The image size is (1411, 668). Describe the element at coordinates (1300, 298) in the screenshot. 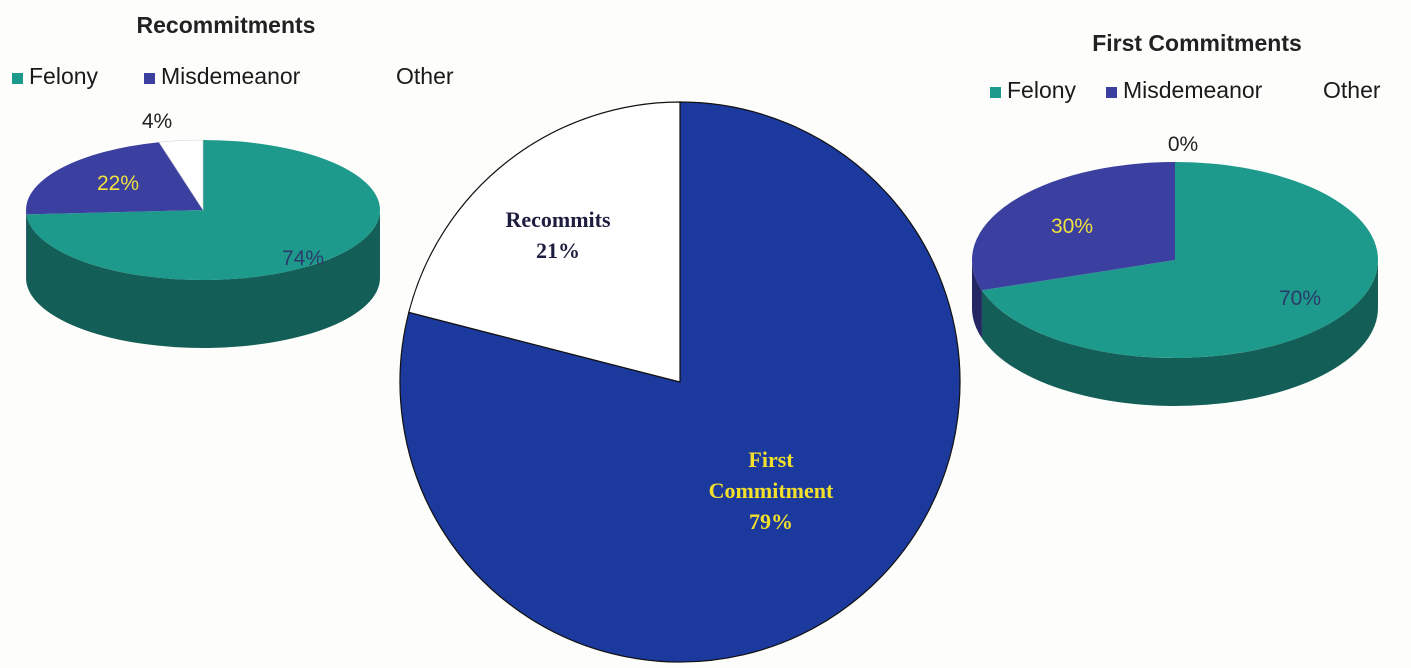

I see `pie-3-label-felony: 70%` at that location.